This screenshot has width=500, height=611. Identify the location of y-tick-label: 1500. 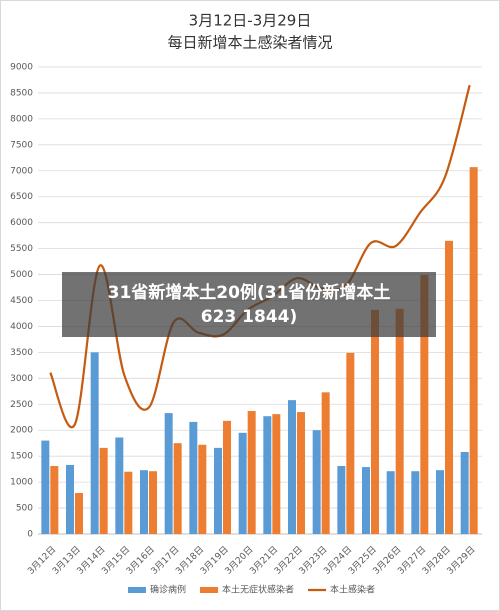
(21, 457).